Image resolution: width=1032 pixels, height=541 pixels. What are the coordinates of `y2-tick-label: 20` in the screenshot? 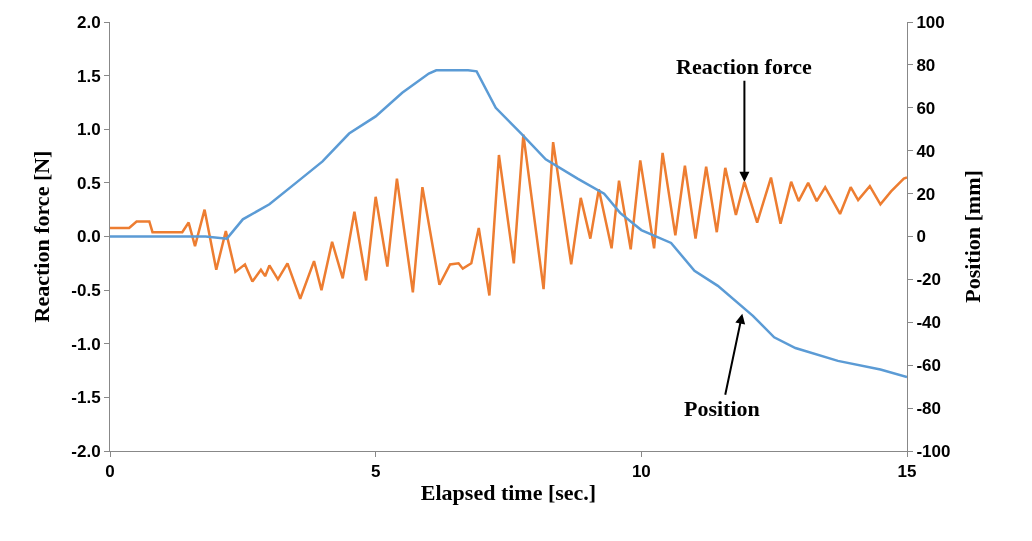 It's located at (926, 194).